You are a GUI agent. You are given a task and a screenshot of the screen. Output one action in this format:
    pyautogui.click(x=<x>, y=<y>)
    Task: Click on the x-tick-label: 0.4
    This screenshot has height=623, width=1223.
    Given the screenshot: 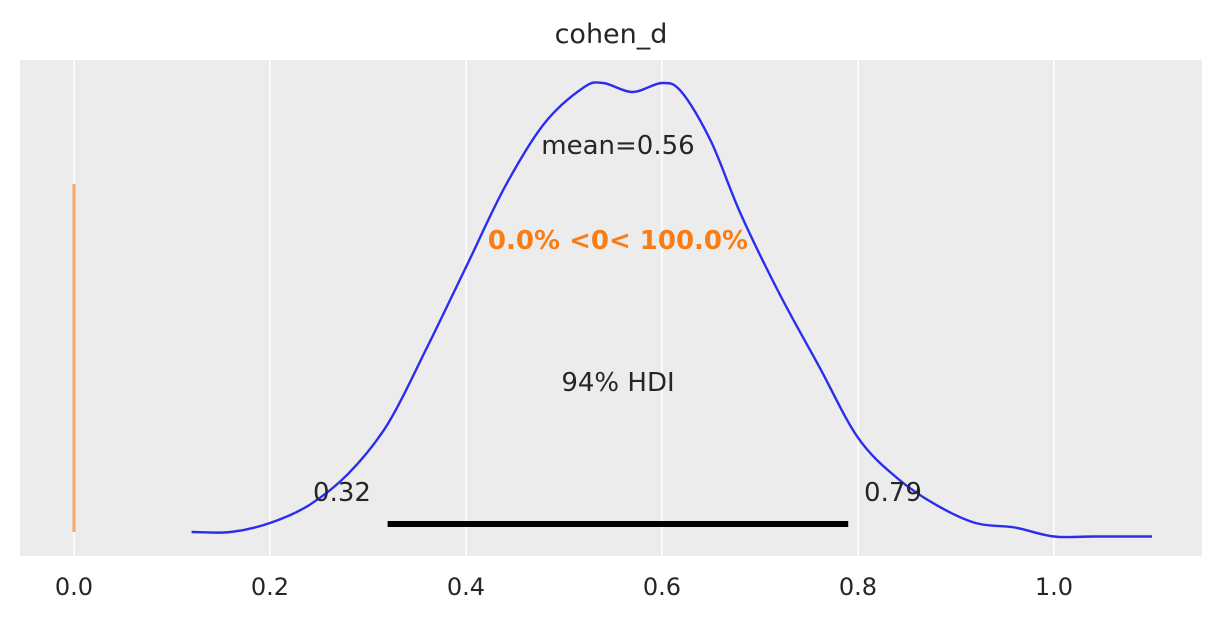 What is the action you would take?
    pyautogui.click(x=466, y=587)
    